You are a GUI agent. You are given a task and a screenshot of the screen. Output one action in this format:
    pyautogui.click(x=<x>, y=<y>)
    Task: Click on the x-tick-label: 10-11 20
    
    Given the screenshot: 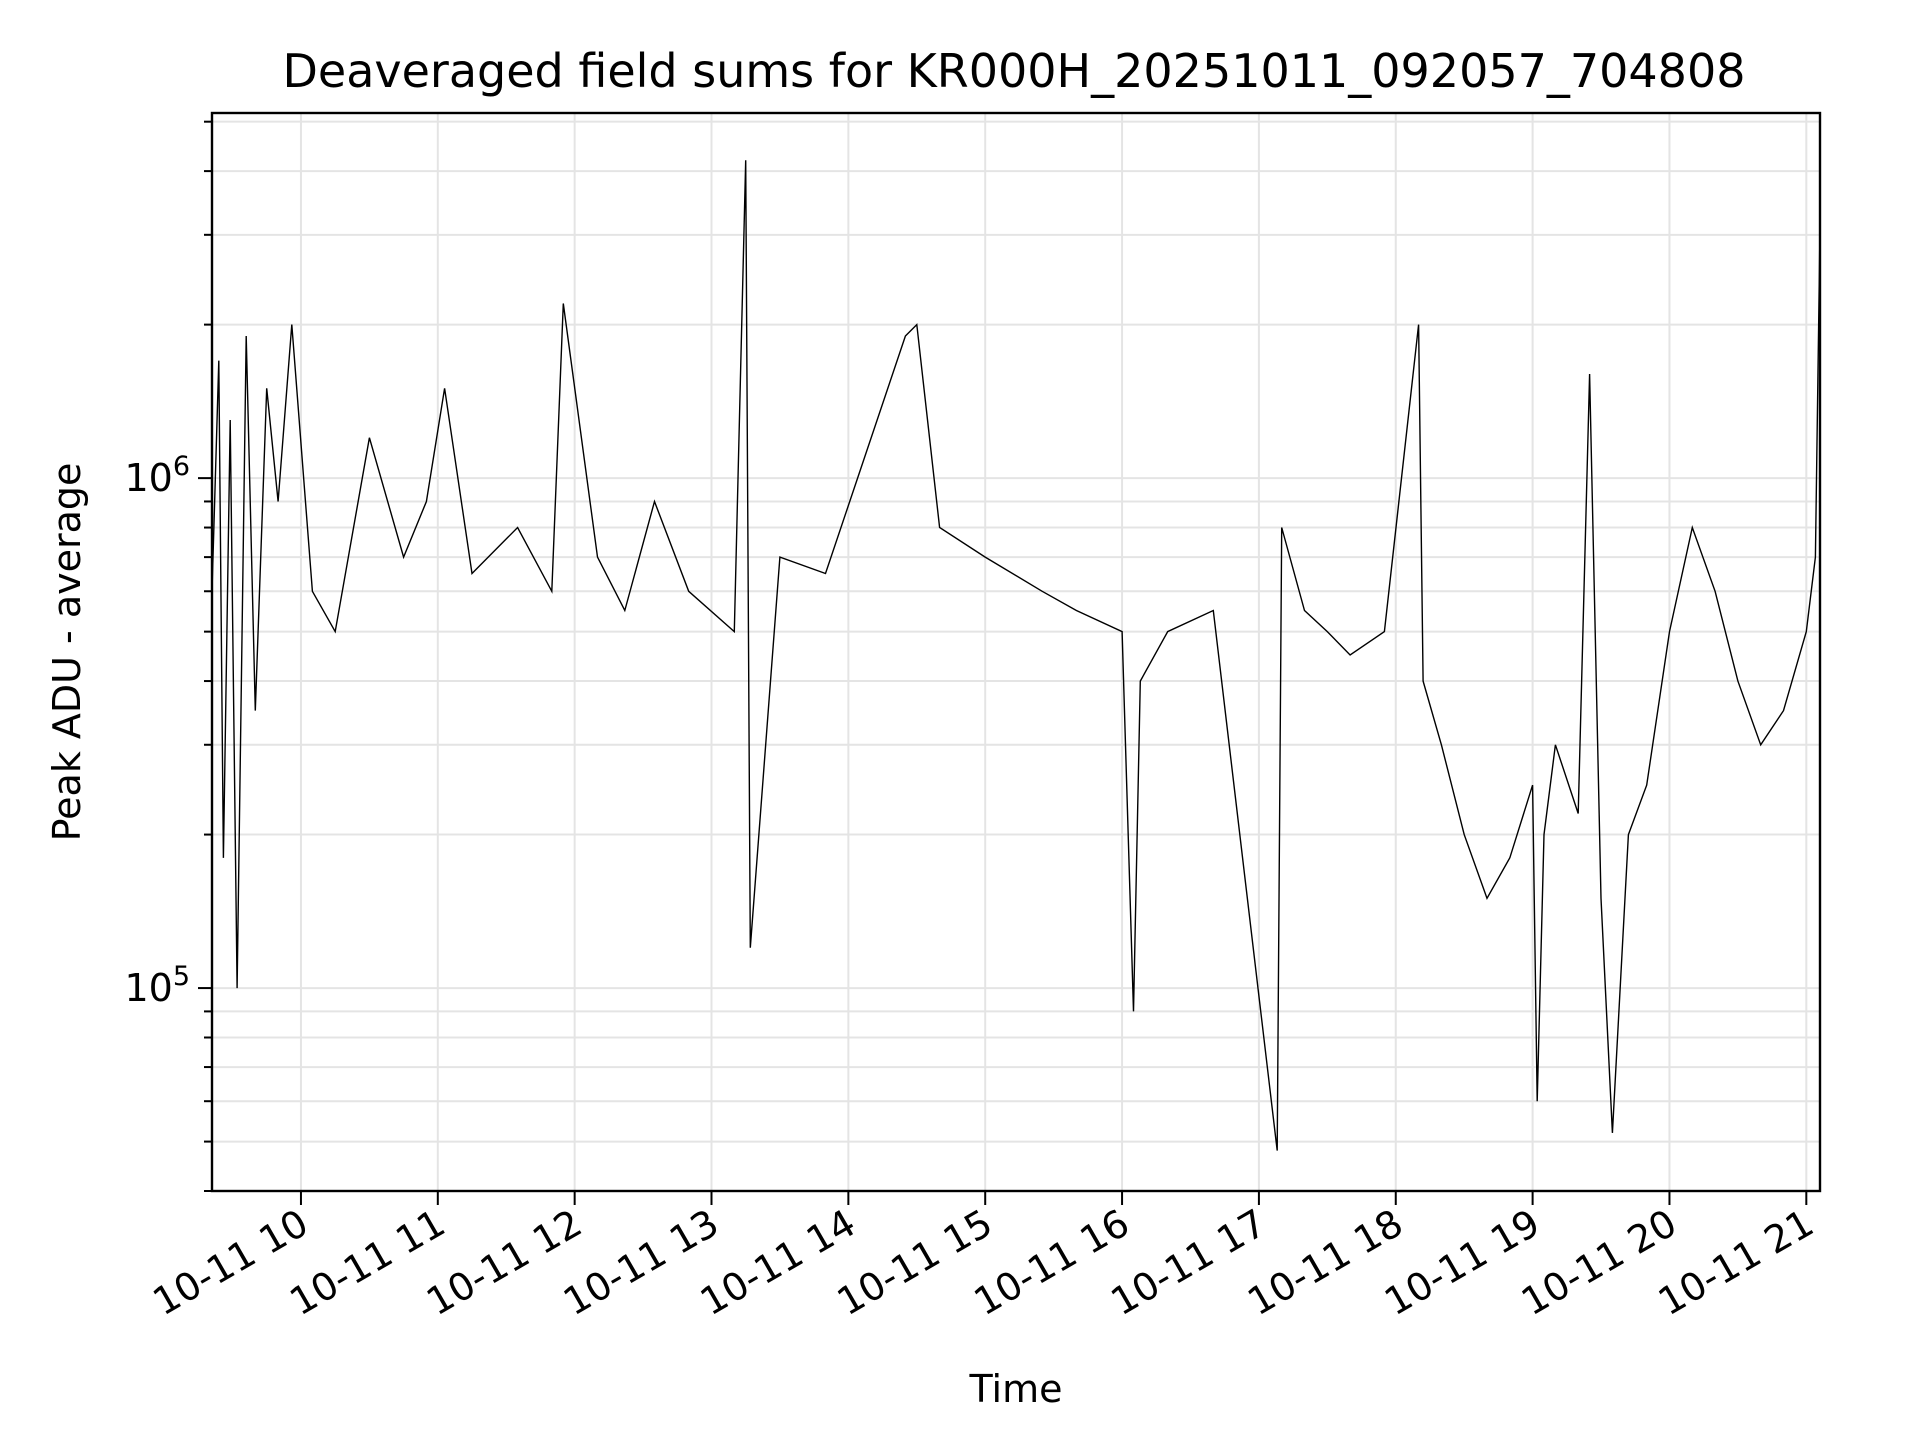 What is the action you would take?
    pyautogui.click(x=1599, y=1263)
    